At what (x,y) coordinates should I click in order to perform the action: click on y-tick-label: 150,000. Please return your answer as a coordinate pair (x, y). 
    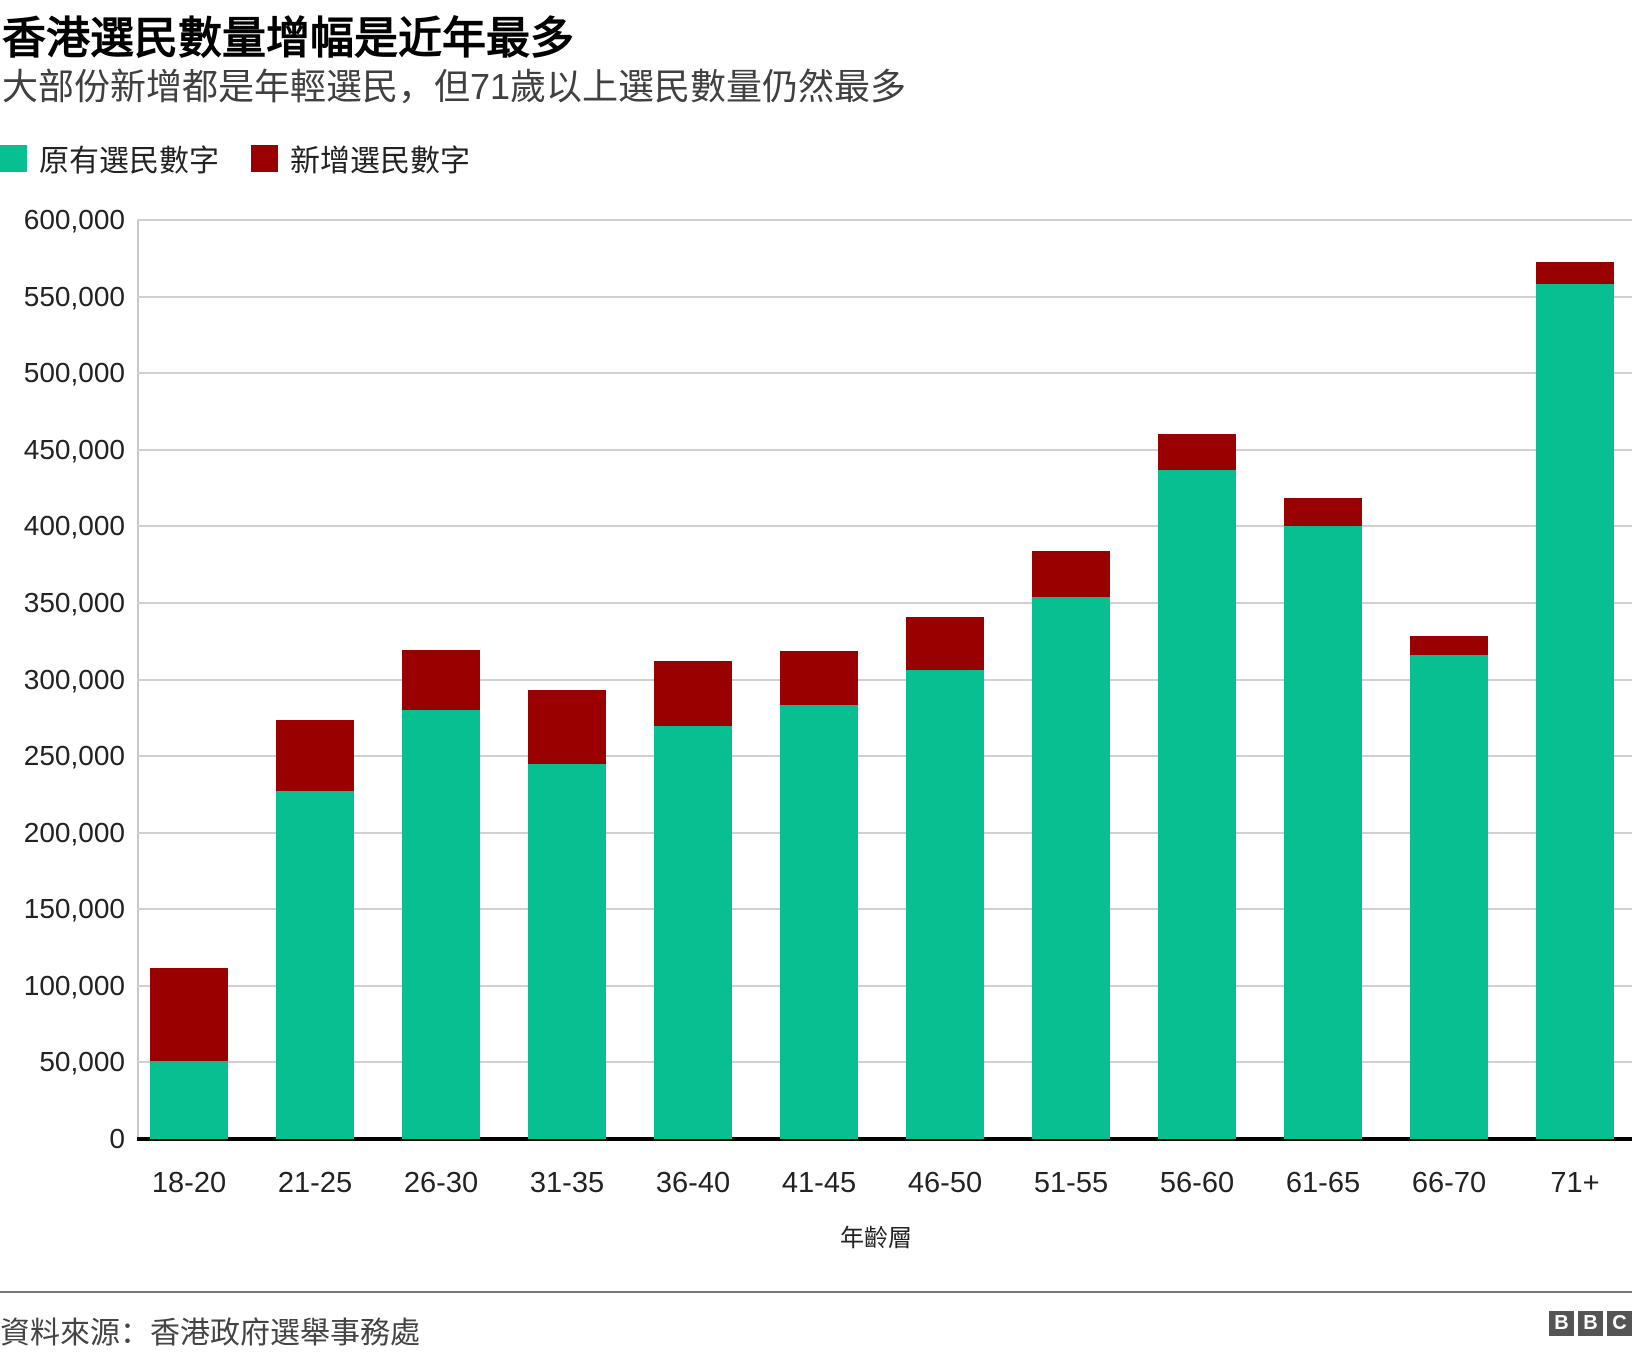
    Looking at the image, I should click on (74, 909).